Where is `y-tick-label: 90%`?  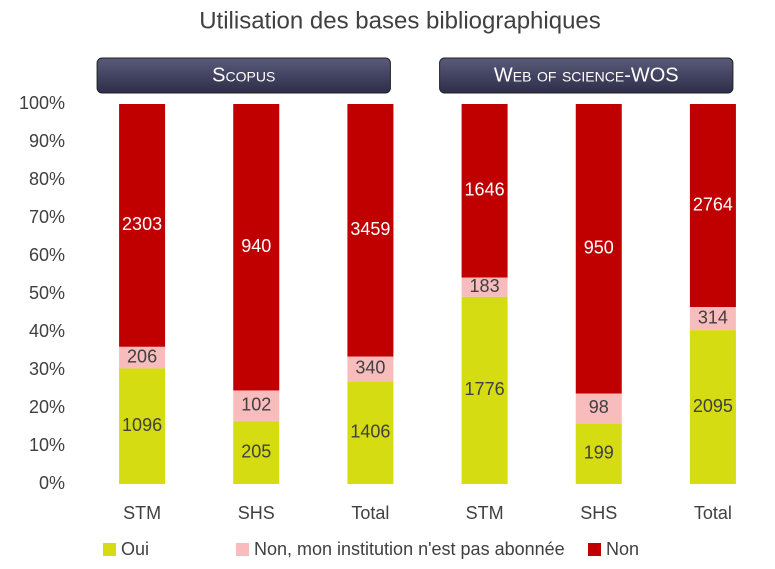 y-tick-label: 90% is located at coordinates (47, 141).